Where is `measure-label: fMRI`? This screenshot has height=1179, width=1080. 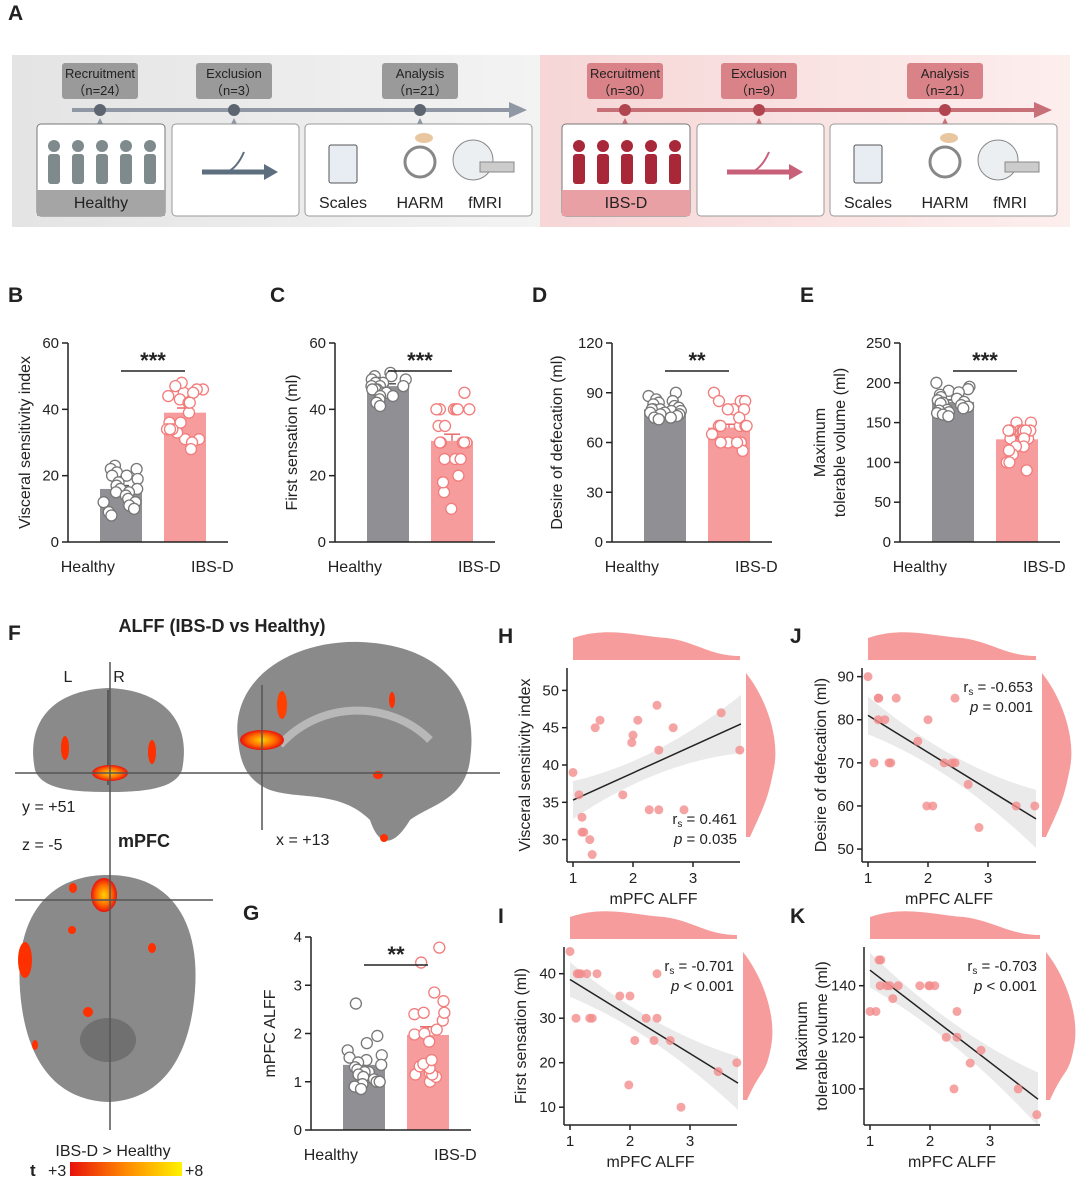
measure-label: fMRI is located at coordinates (485, 203).